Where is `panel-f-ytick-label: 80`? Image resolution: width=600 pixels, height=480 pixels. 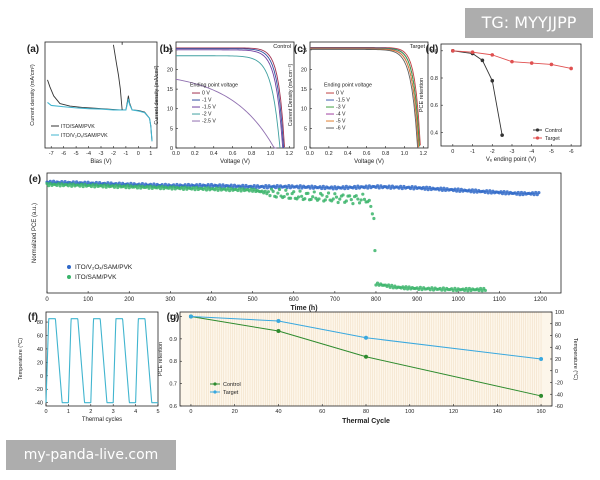
panel-f-ytick-label: 80 is located at coordinates (40, 323).